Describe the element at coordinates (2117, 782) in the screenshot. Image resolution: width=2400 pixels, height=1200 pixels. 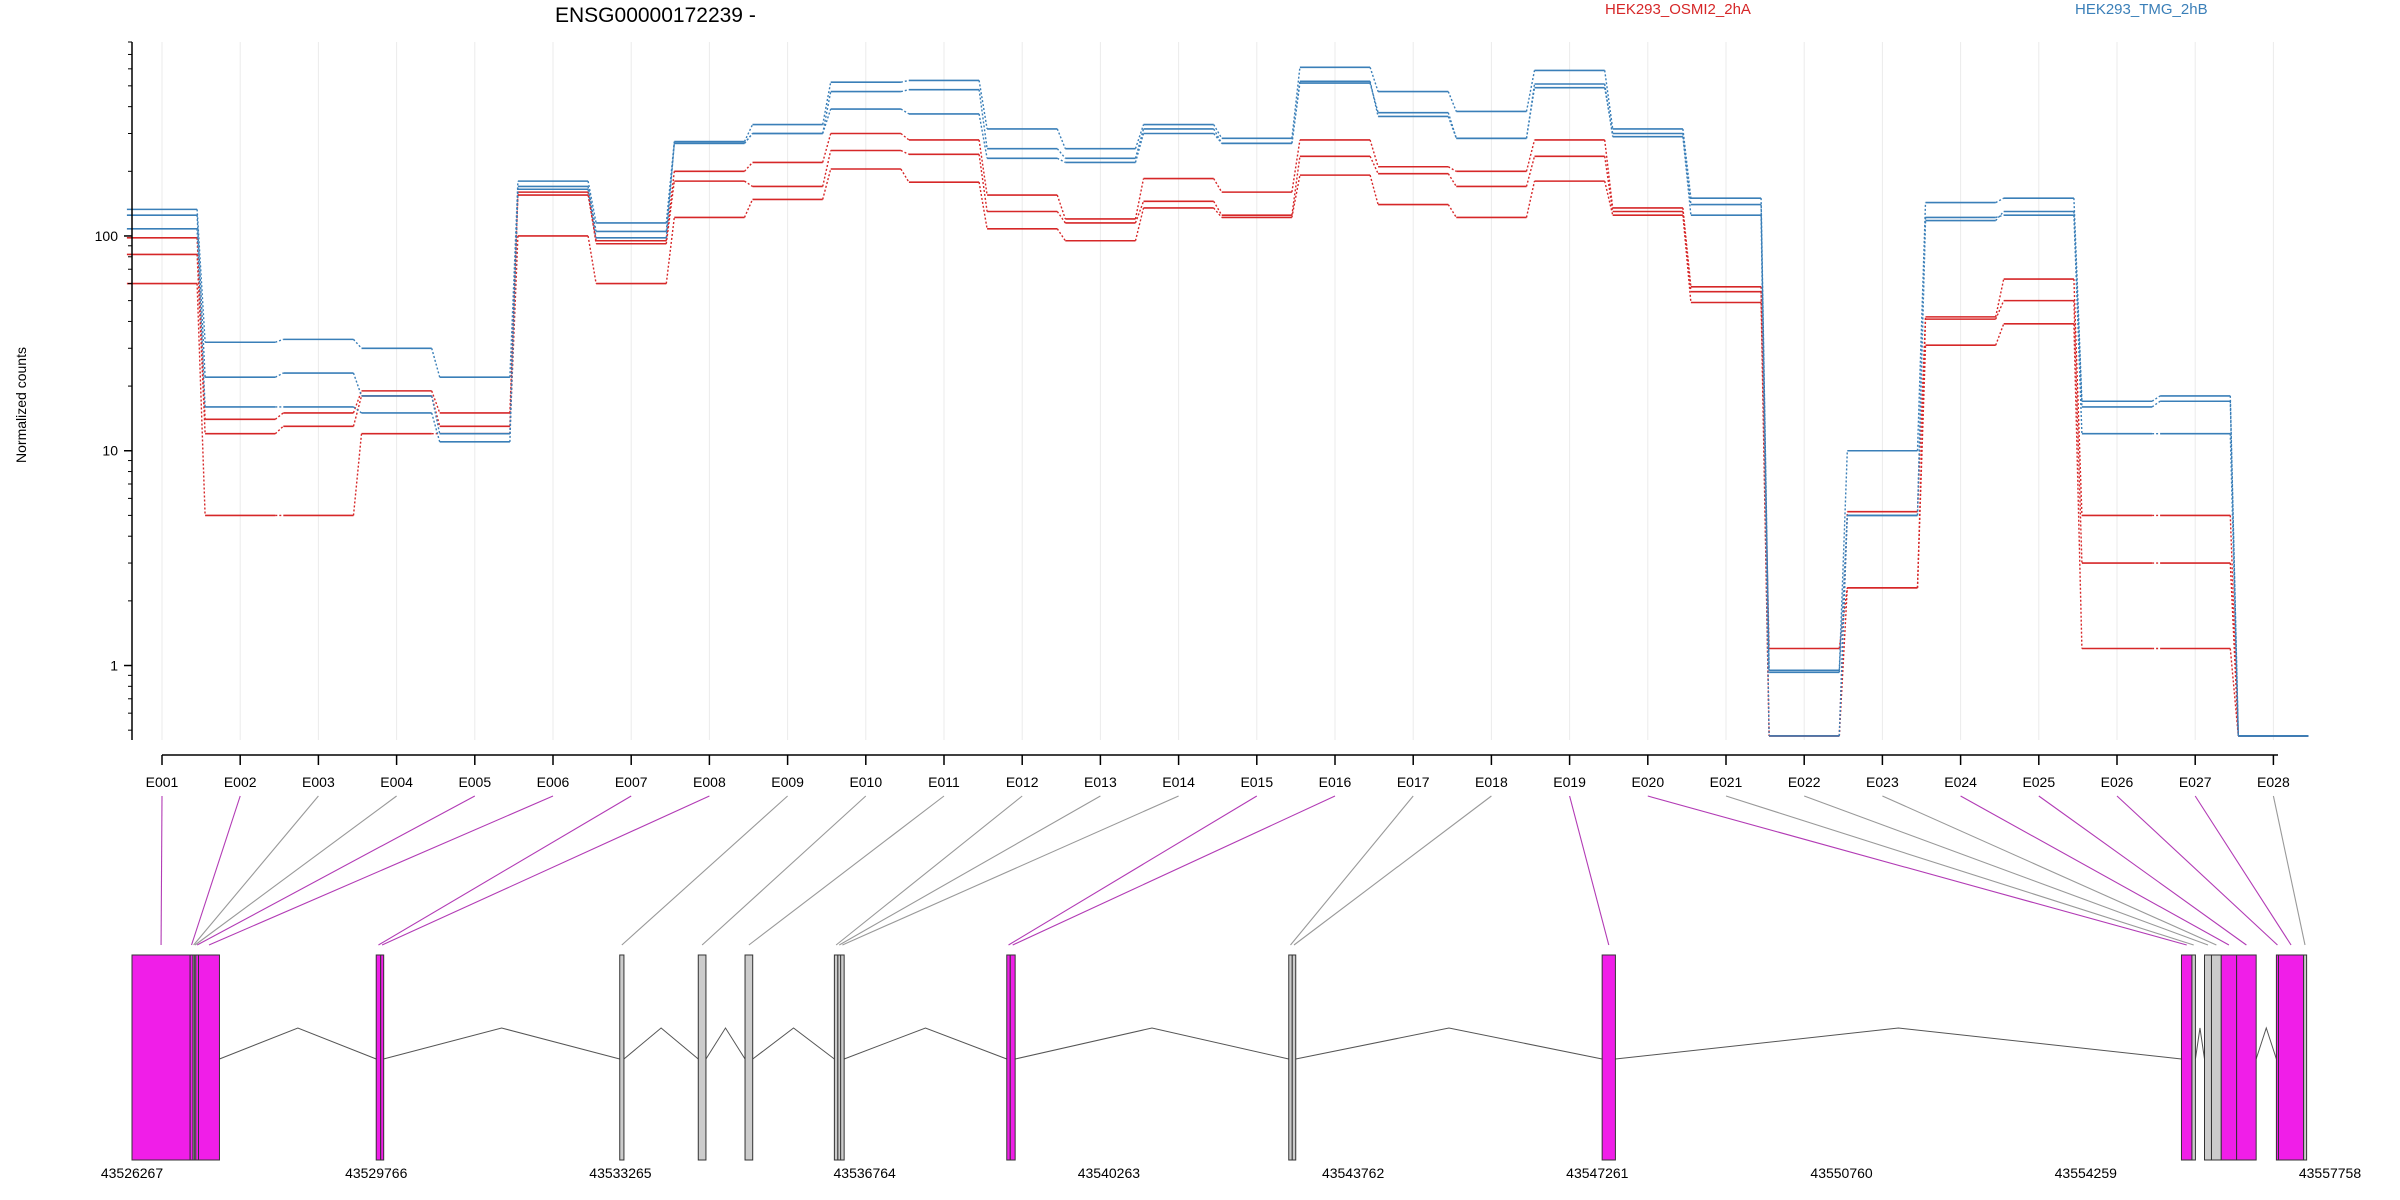
I see `x-tick-label: E026` at that location.